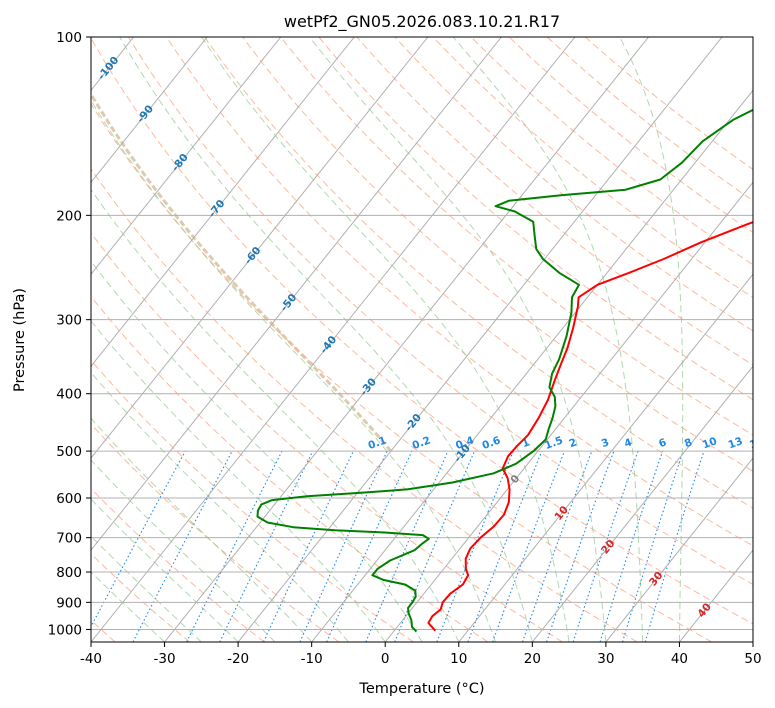 This screenshot has height=708, width=775. Describe the element at coordinates (91, 659) in the screenshot. I see `x-tick-label: -40` at that location.